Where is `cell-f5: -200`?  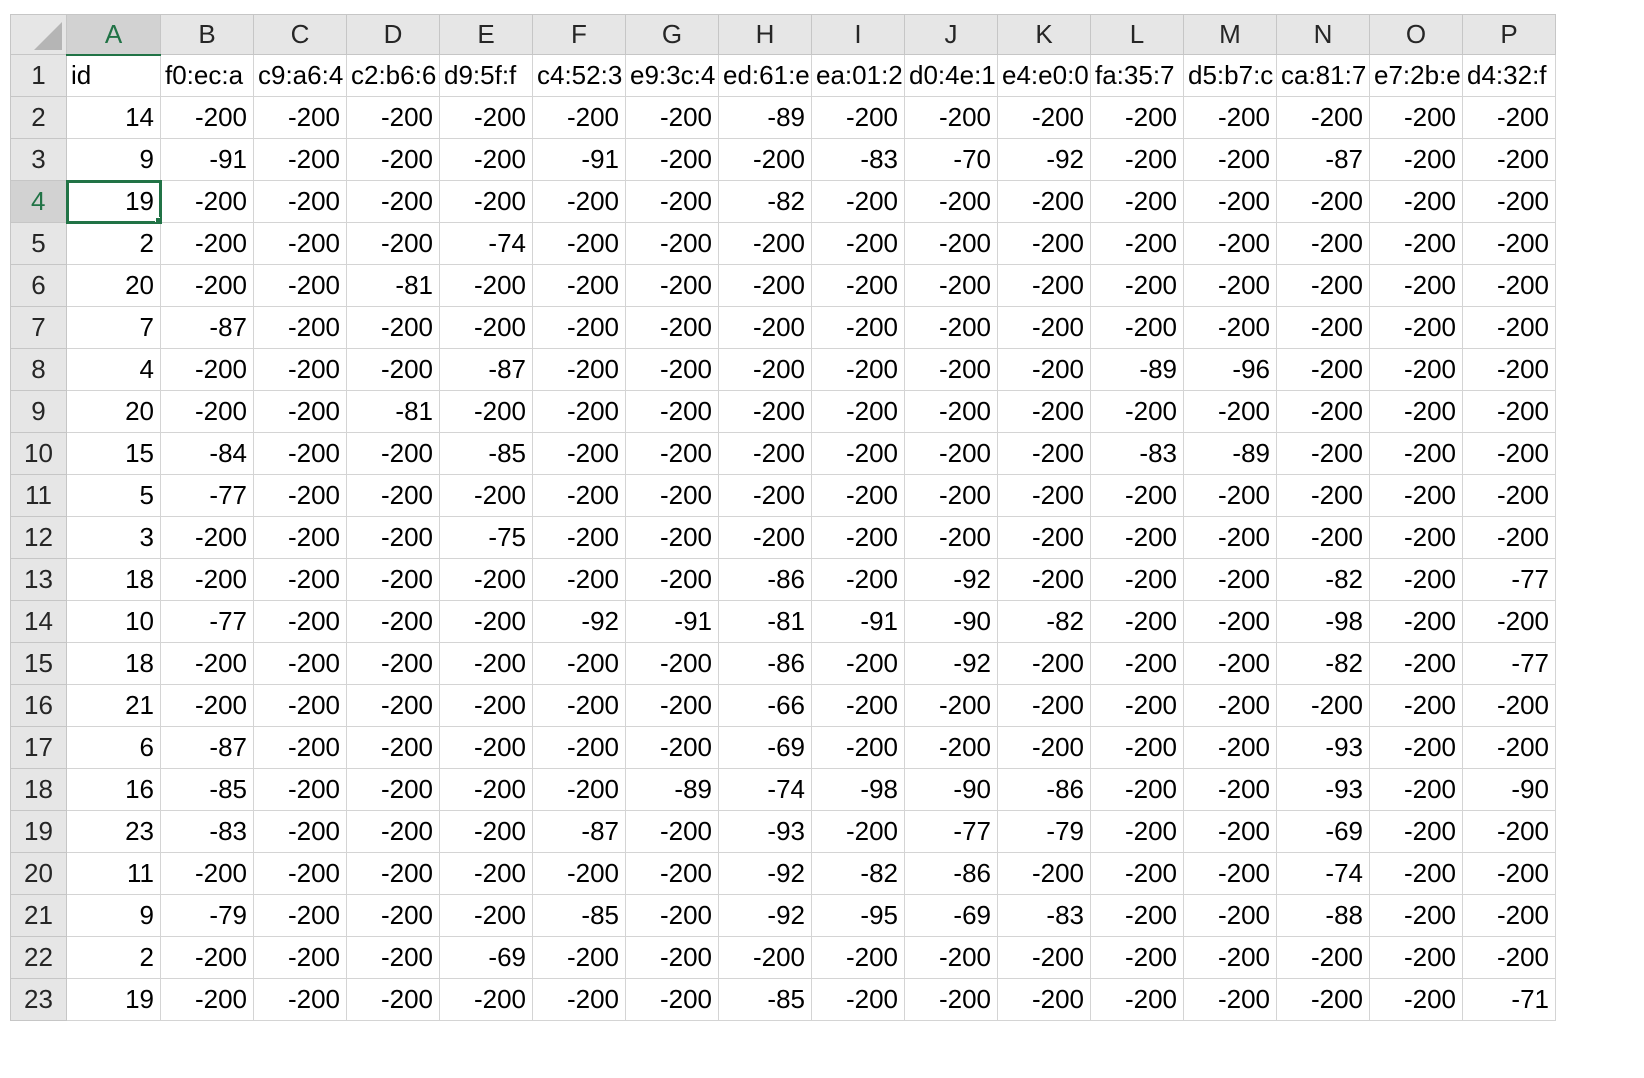
cell-f5: -200 is located at coordinates (579, 243).